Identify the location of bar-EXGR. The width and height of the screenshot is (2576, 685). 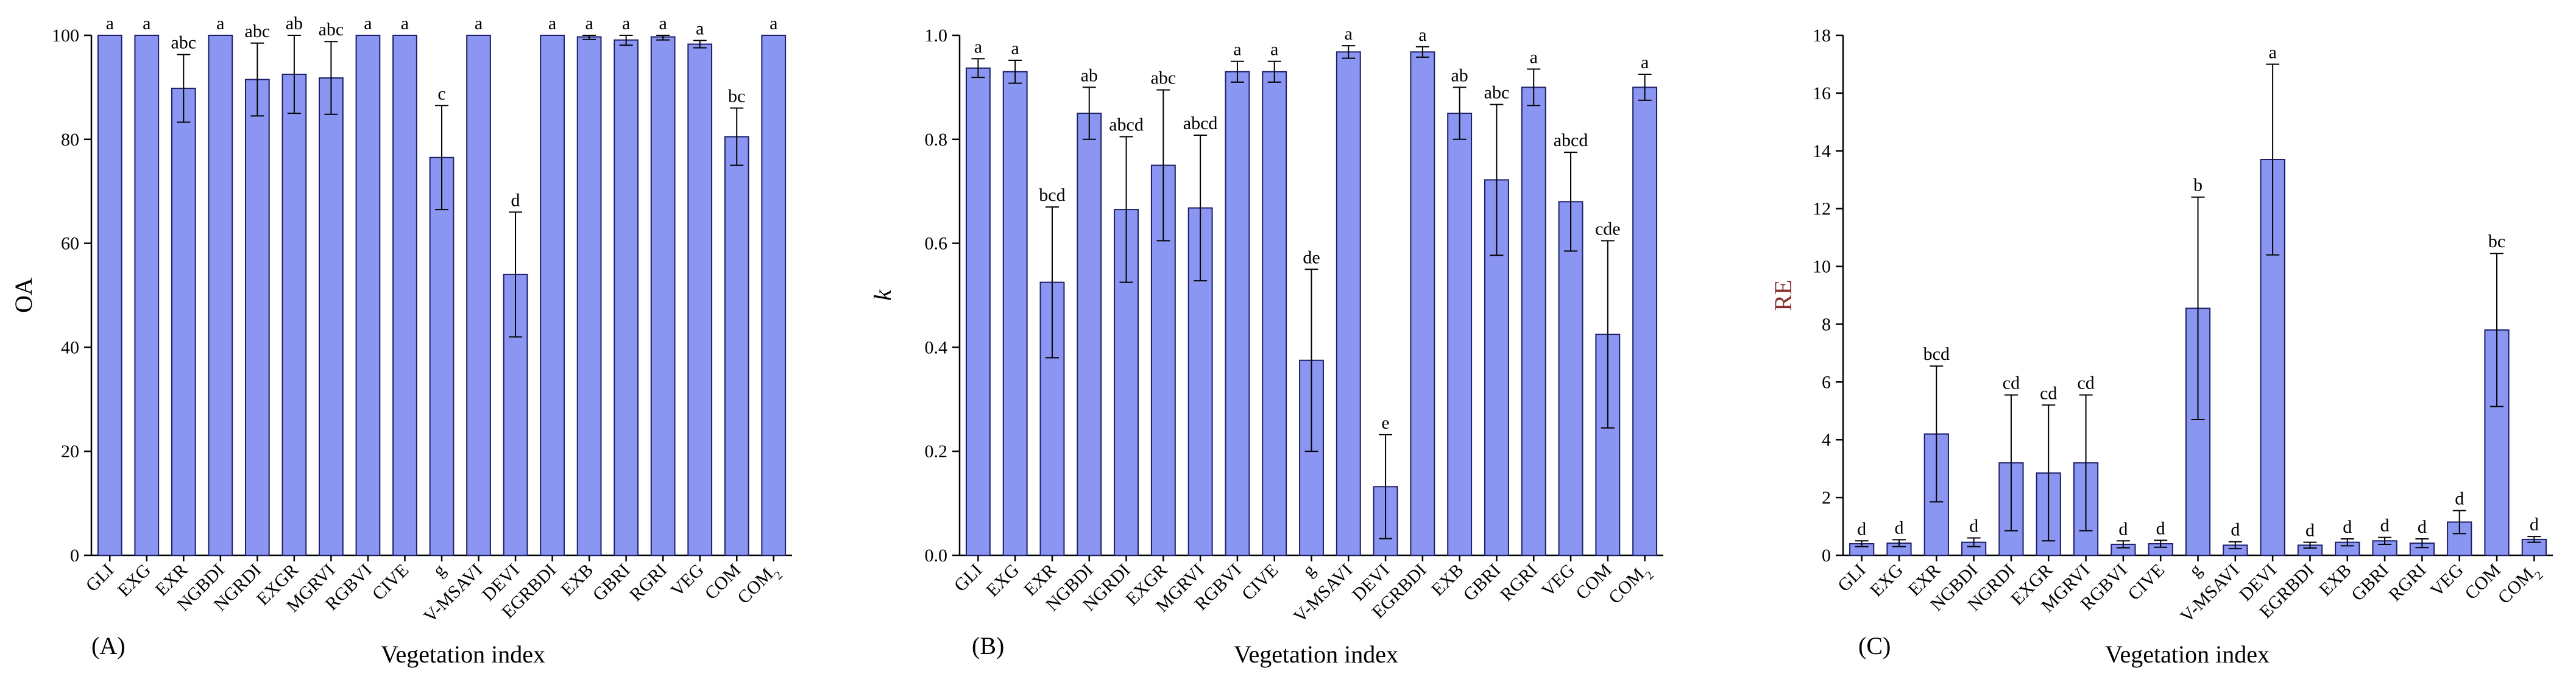
(294, 316).